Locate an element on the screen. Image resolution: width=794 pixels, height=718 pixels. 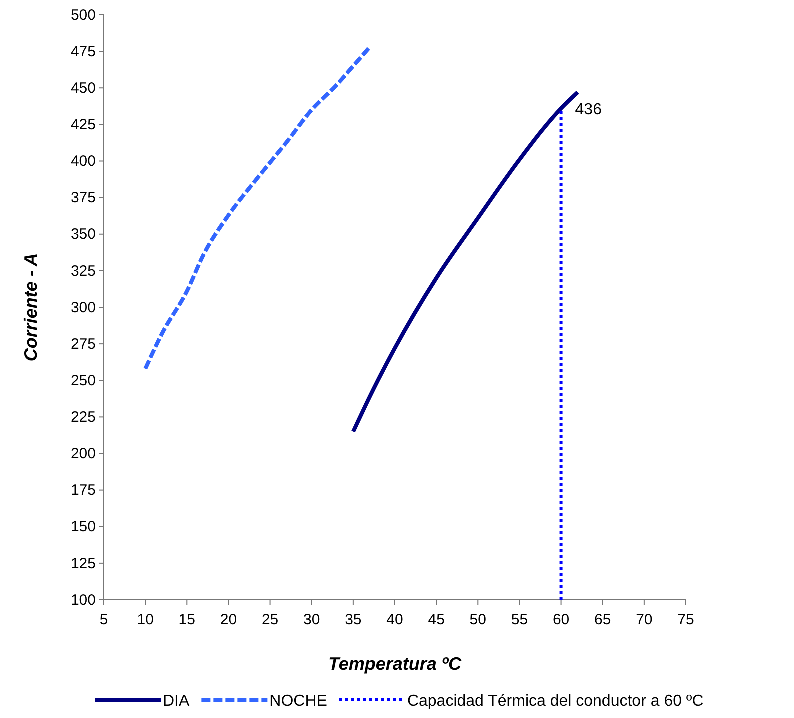
y-tick-label: 450 is located at coordinates (83, 88).